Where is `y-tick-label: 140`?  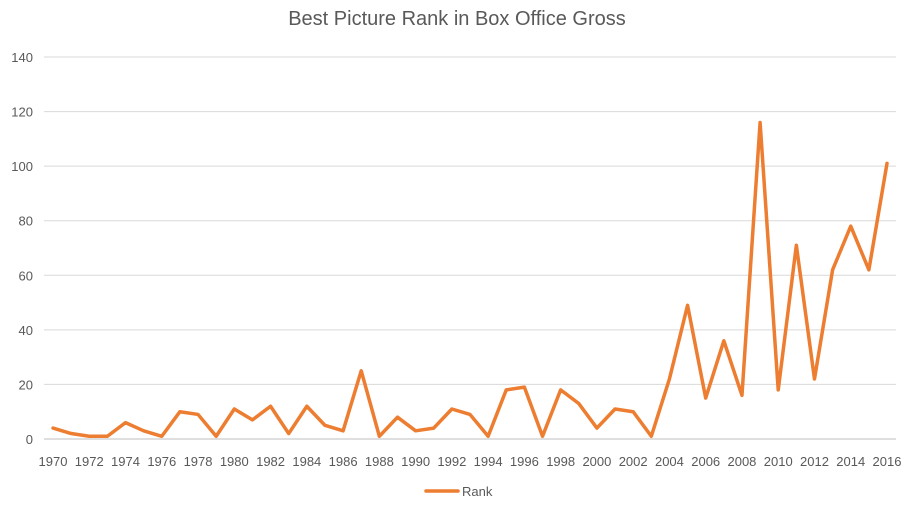
y-tick-label: 140 is located at coordinates (22, 57).